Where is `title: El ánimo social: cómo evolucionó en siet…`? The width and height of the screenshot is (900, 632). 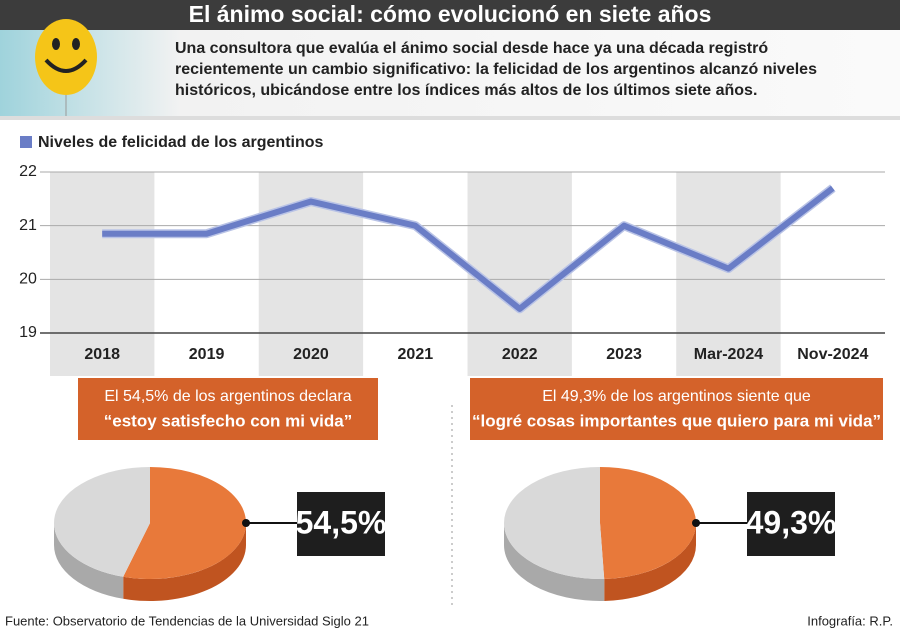 title: El ánimo social: cómo evolucionó en siet… is located at coordinates (450, 14).